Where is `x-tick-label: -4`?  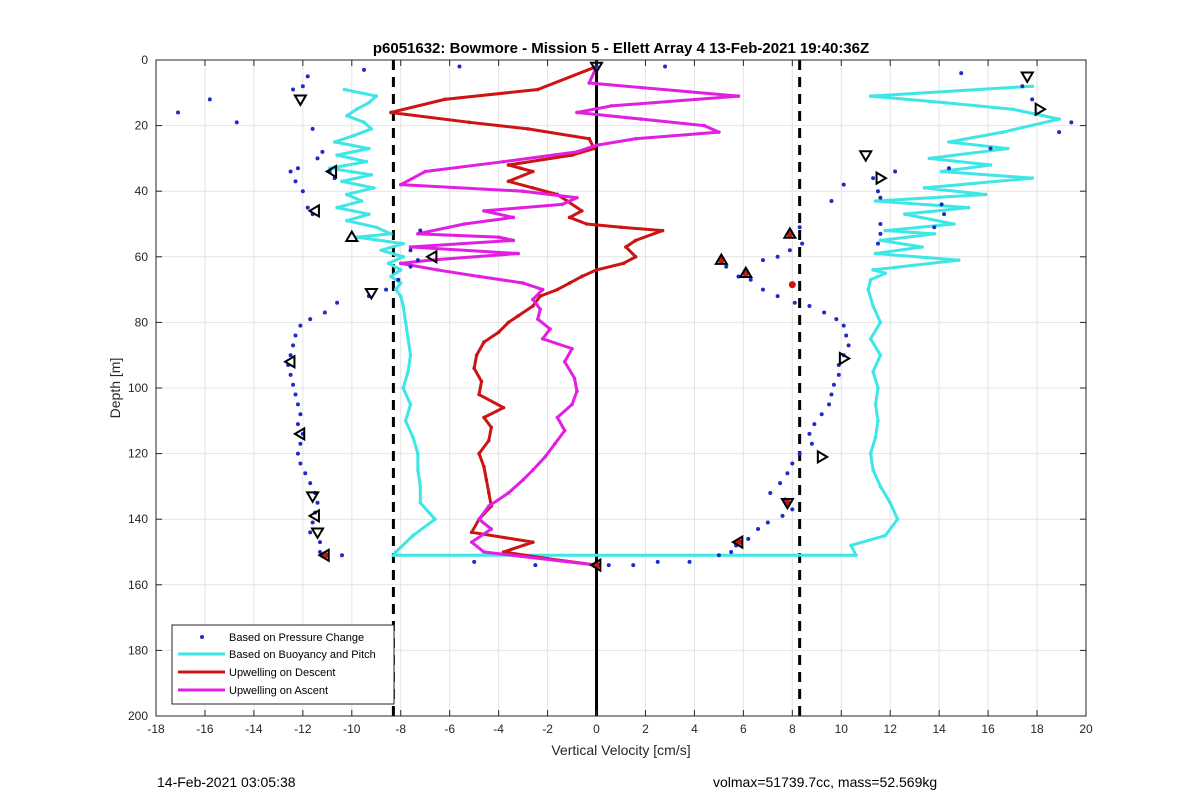 x-tick-label: -4 is located at coordinates (498, 729).